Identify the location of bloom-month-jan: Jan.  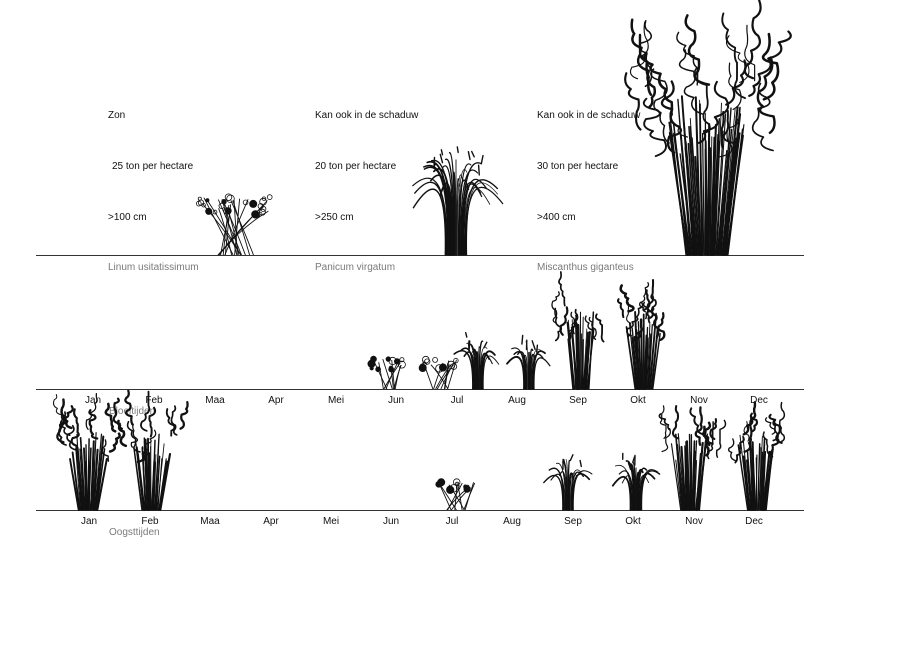
(93, 400).